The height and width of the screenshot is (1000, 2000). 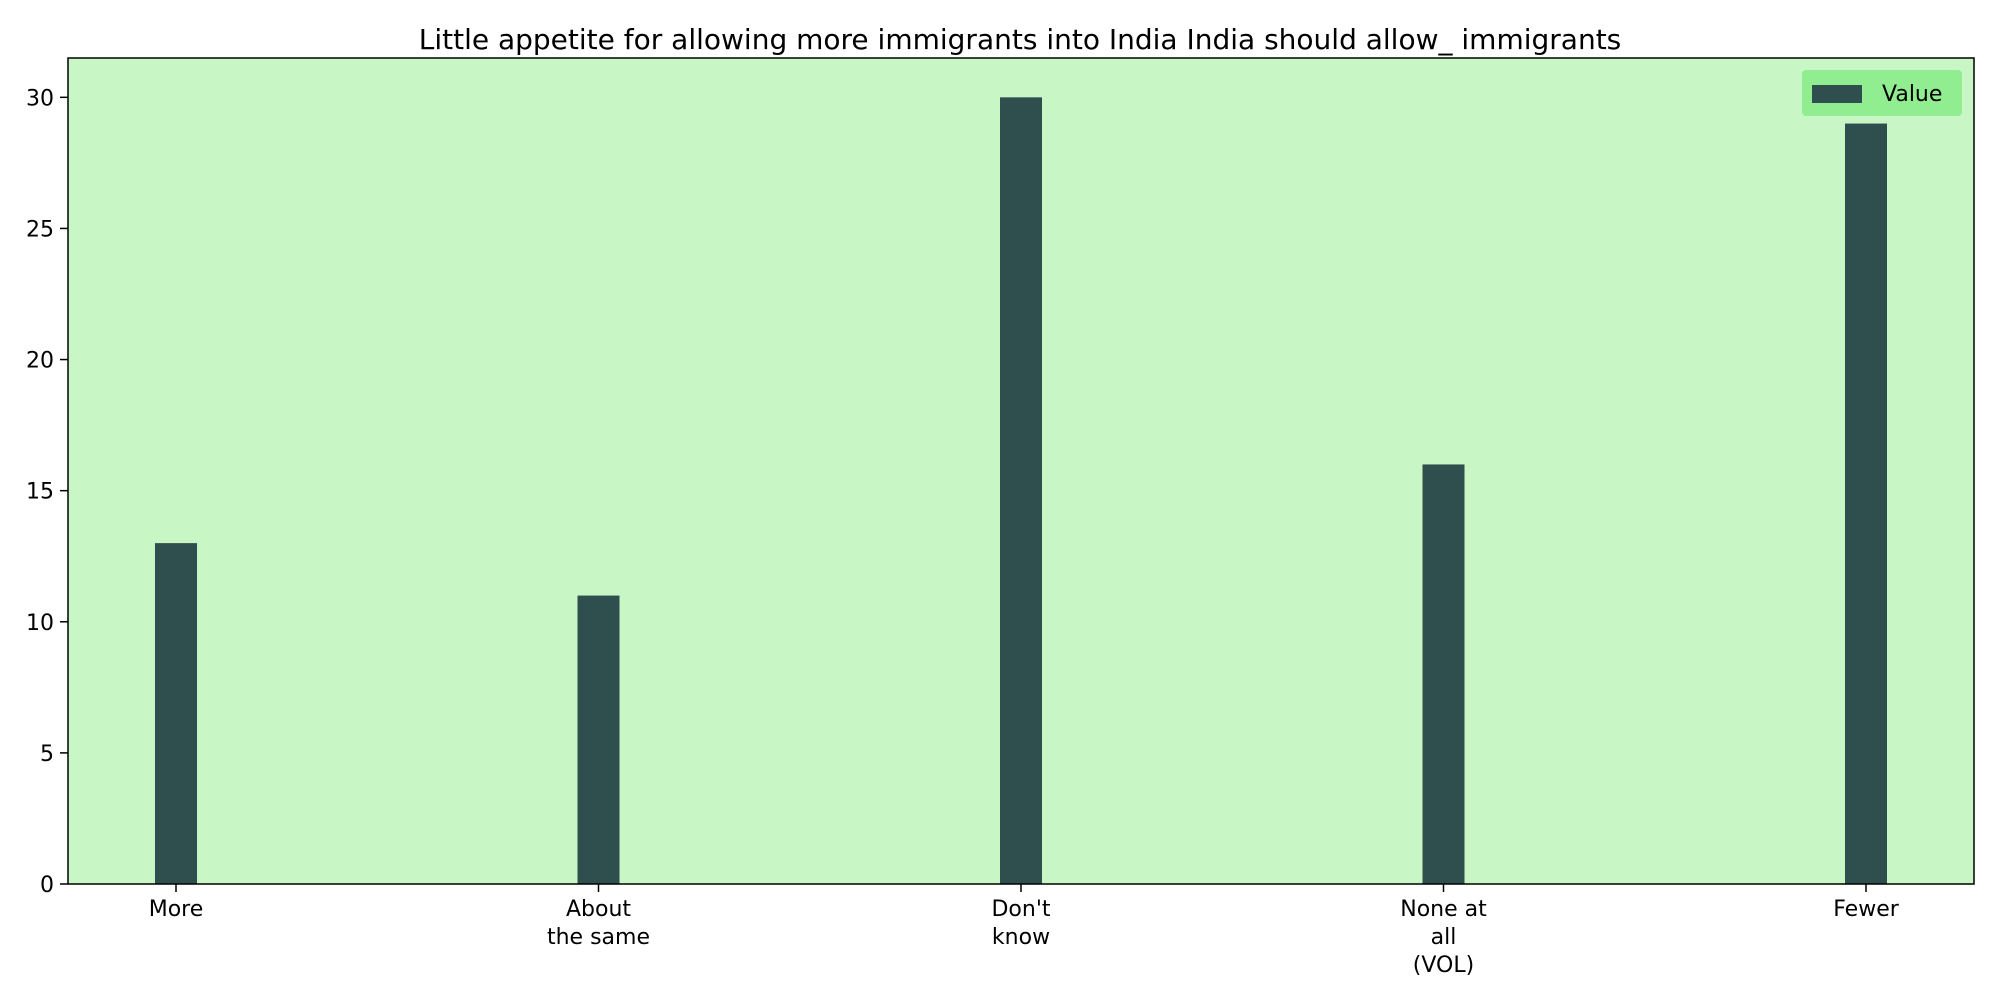 What do you see at coordinates (40, 623) in the screenshot?
I see `y-tick-label: 10` at bounding box center [40, 623].